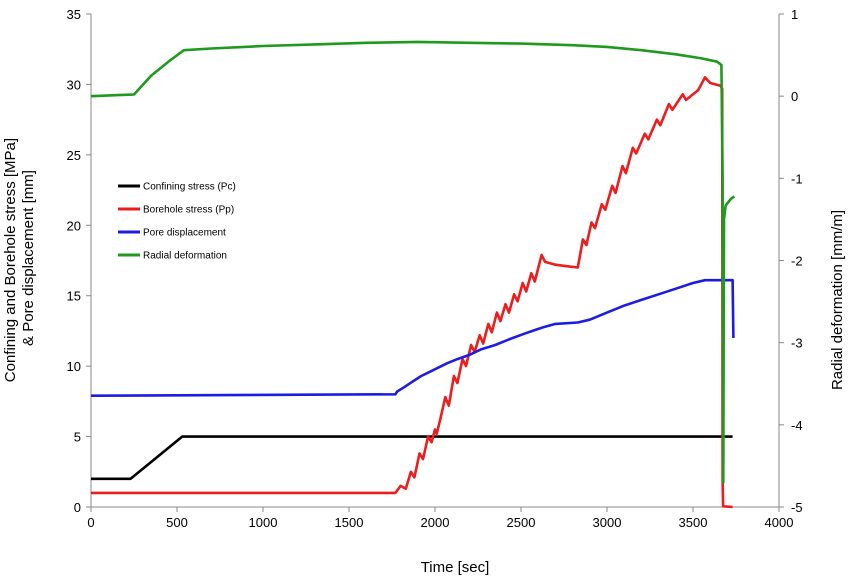 This screenshot has height=579, width=850. Describe the element at coordinates (74, 296) in the screenshot. I see `y-left-tick-label: 15` at that location.